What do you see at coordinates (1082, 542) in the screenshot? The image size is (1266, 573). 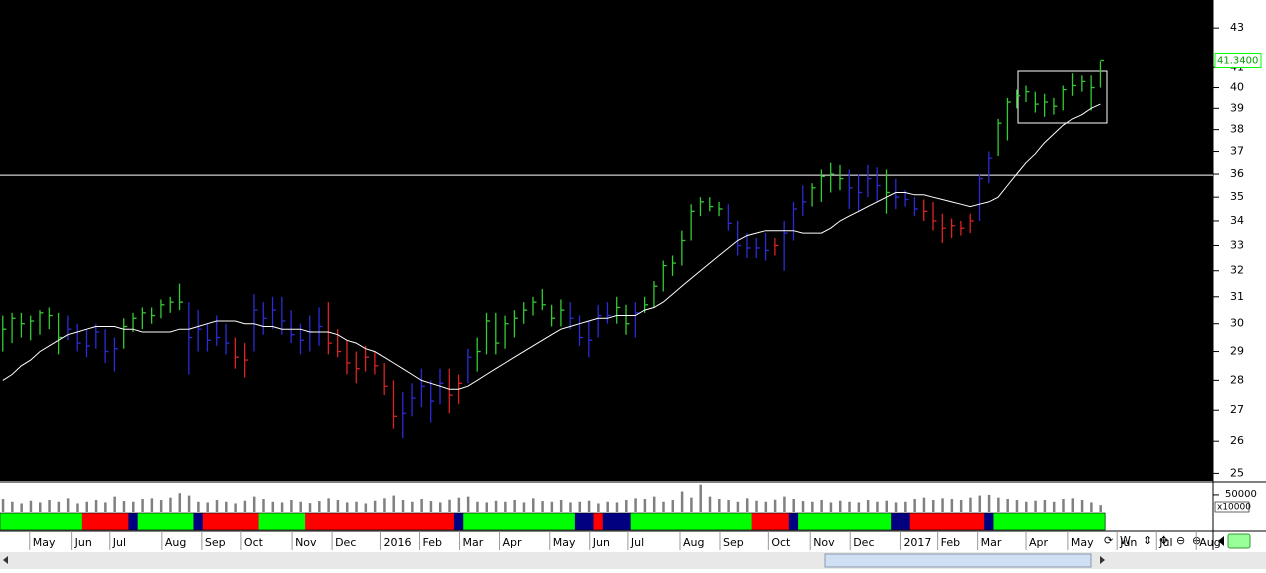 I see `x-tick-label: May` at bounding box center [1082, 542].